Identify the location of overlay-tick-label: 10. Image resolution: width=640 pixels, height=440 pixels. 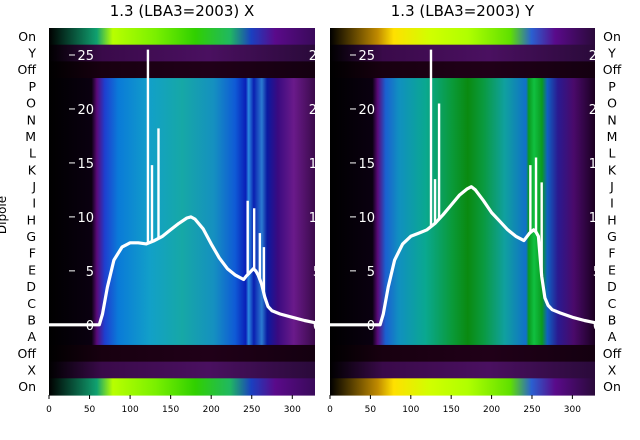
(85, 218).